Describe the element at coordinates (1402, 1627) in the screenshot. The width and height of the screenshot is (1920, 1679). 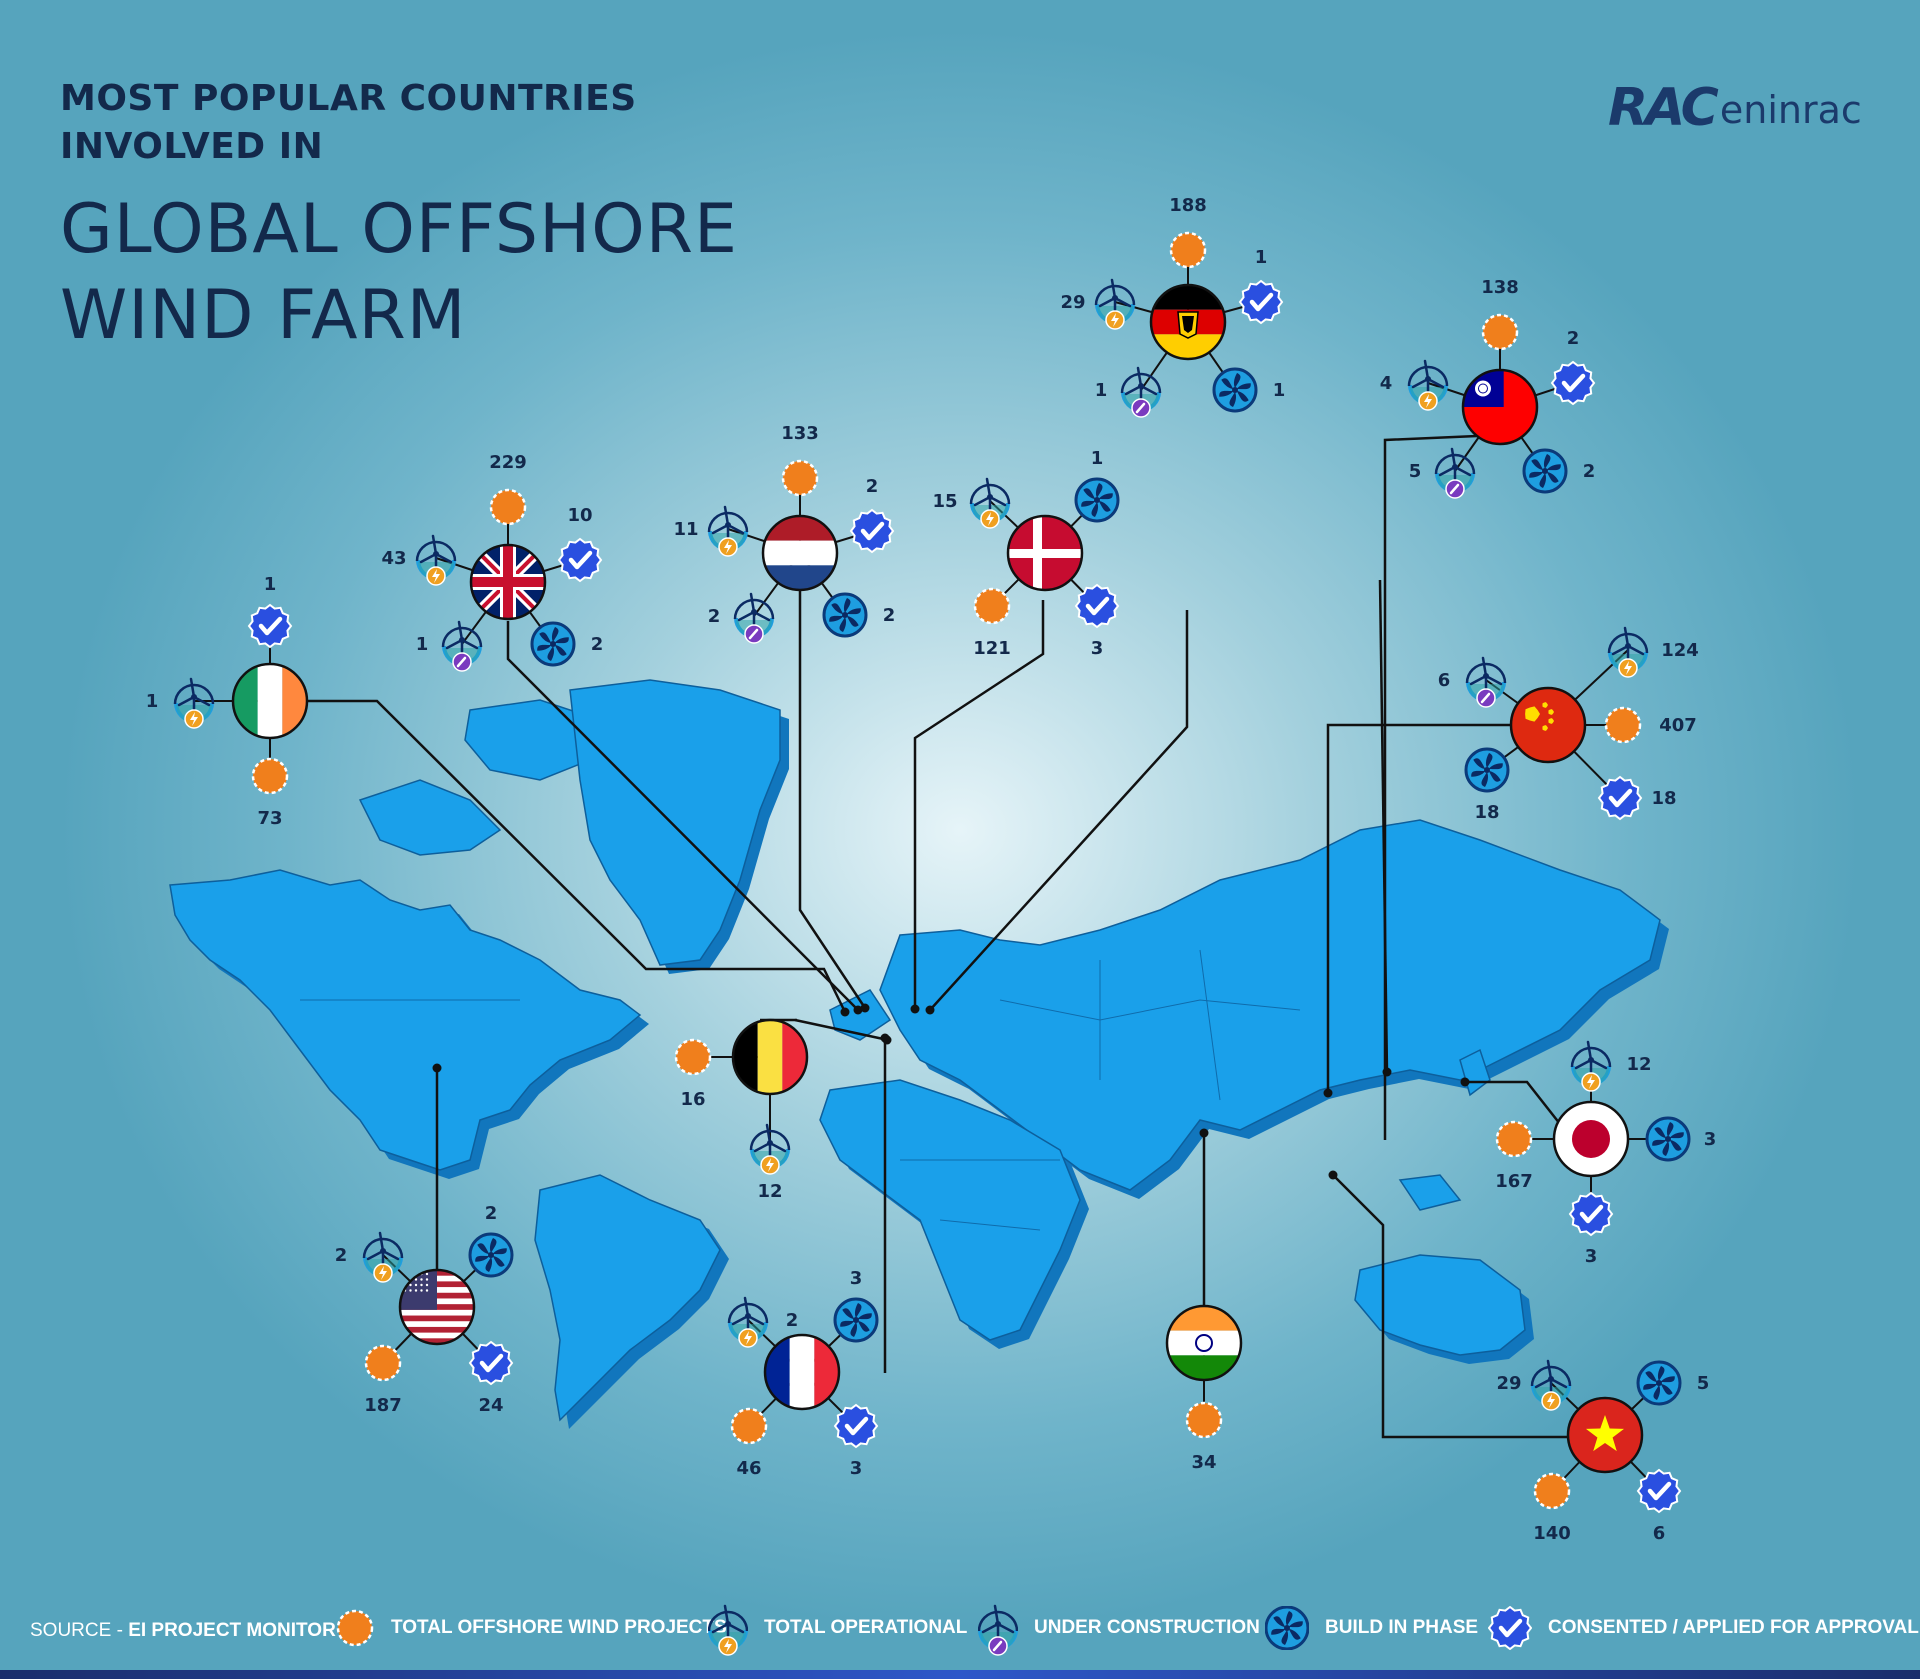
I see `legend-build-in-phase-label: BUILD IN PHASE` at that location.